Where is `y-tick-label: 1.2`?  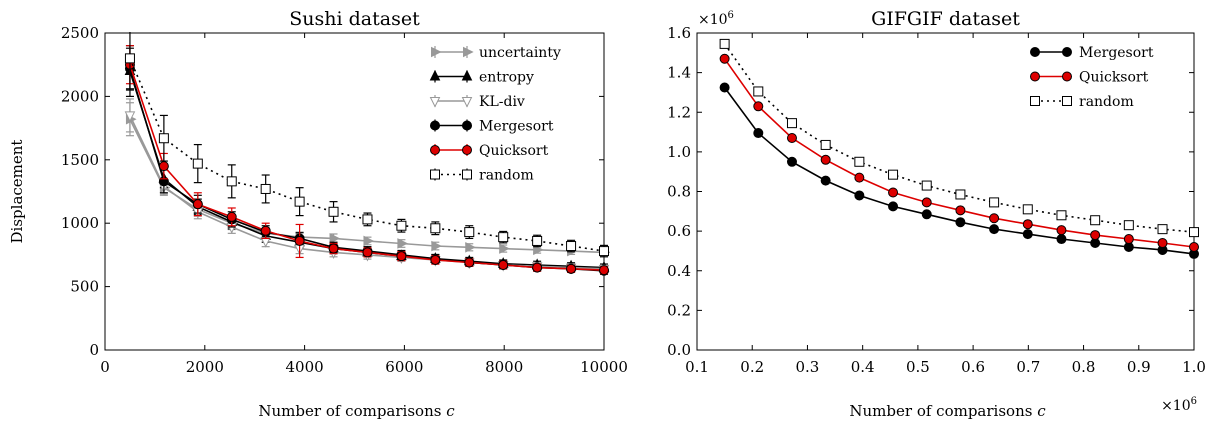
y-tick-label: 1.2 is located at coordinates (679, 112).